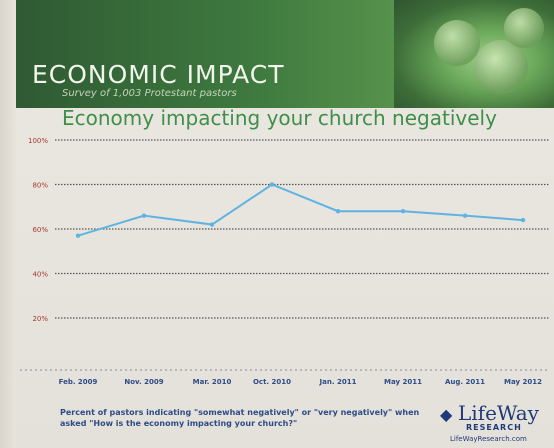 The width and height of the screenshot is (554, 448). I want to click on lifeway-logo: ◆ LifeWay RESEARCH LifeWayResearch.com, so click(491, 423).